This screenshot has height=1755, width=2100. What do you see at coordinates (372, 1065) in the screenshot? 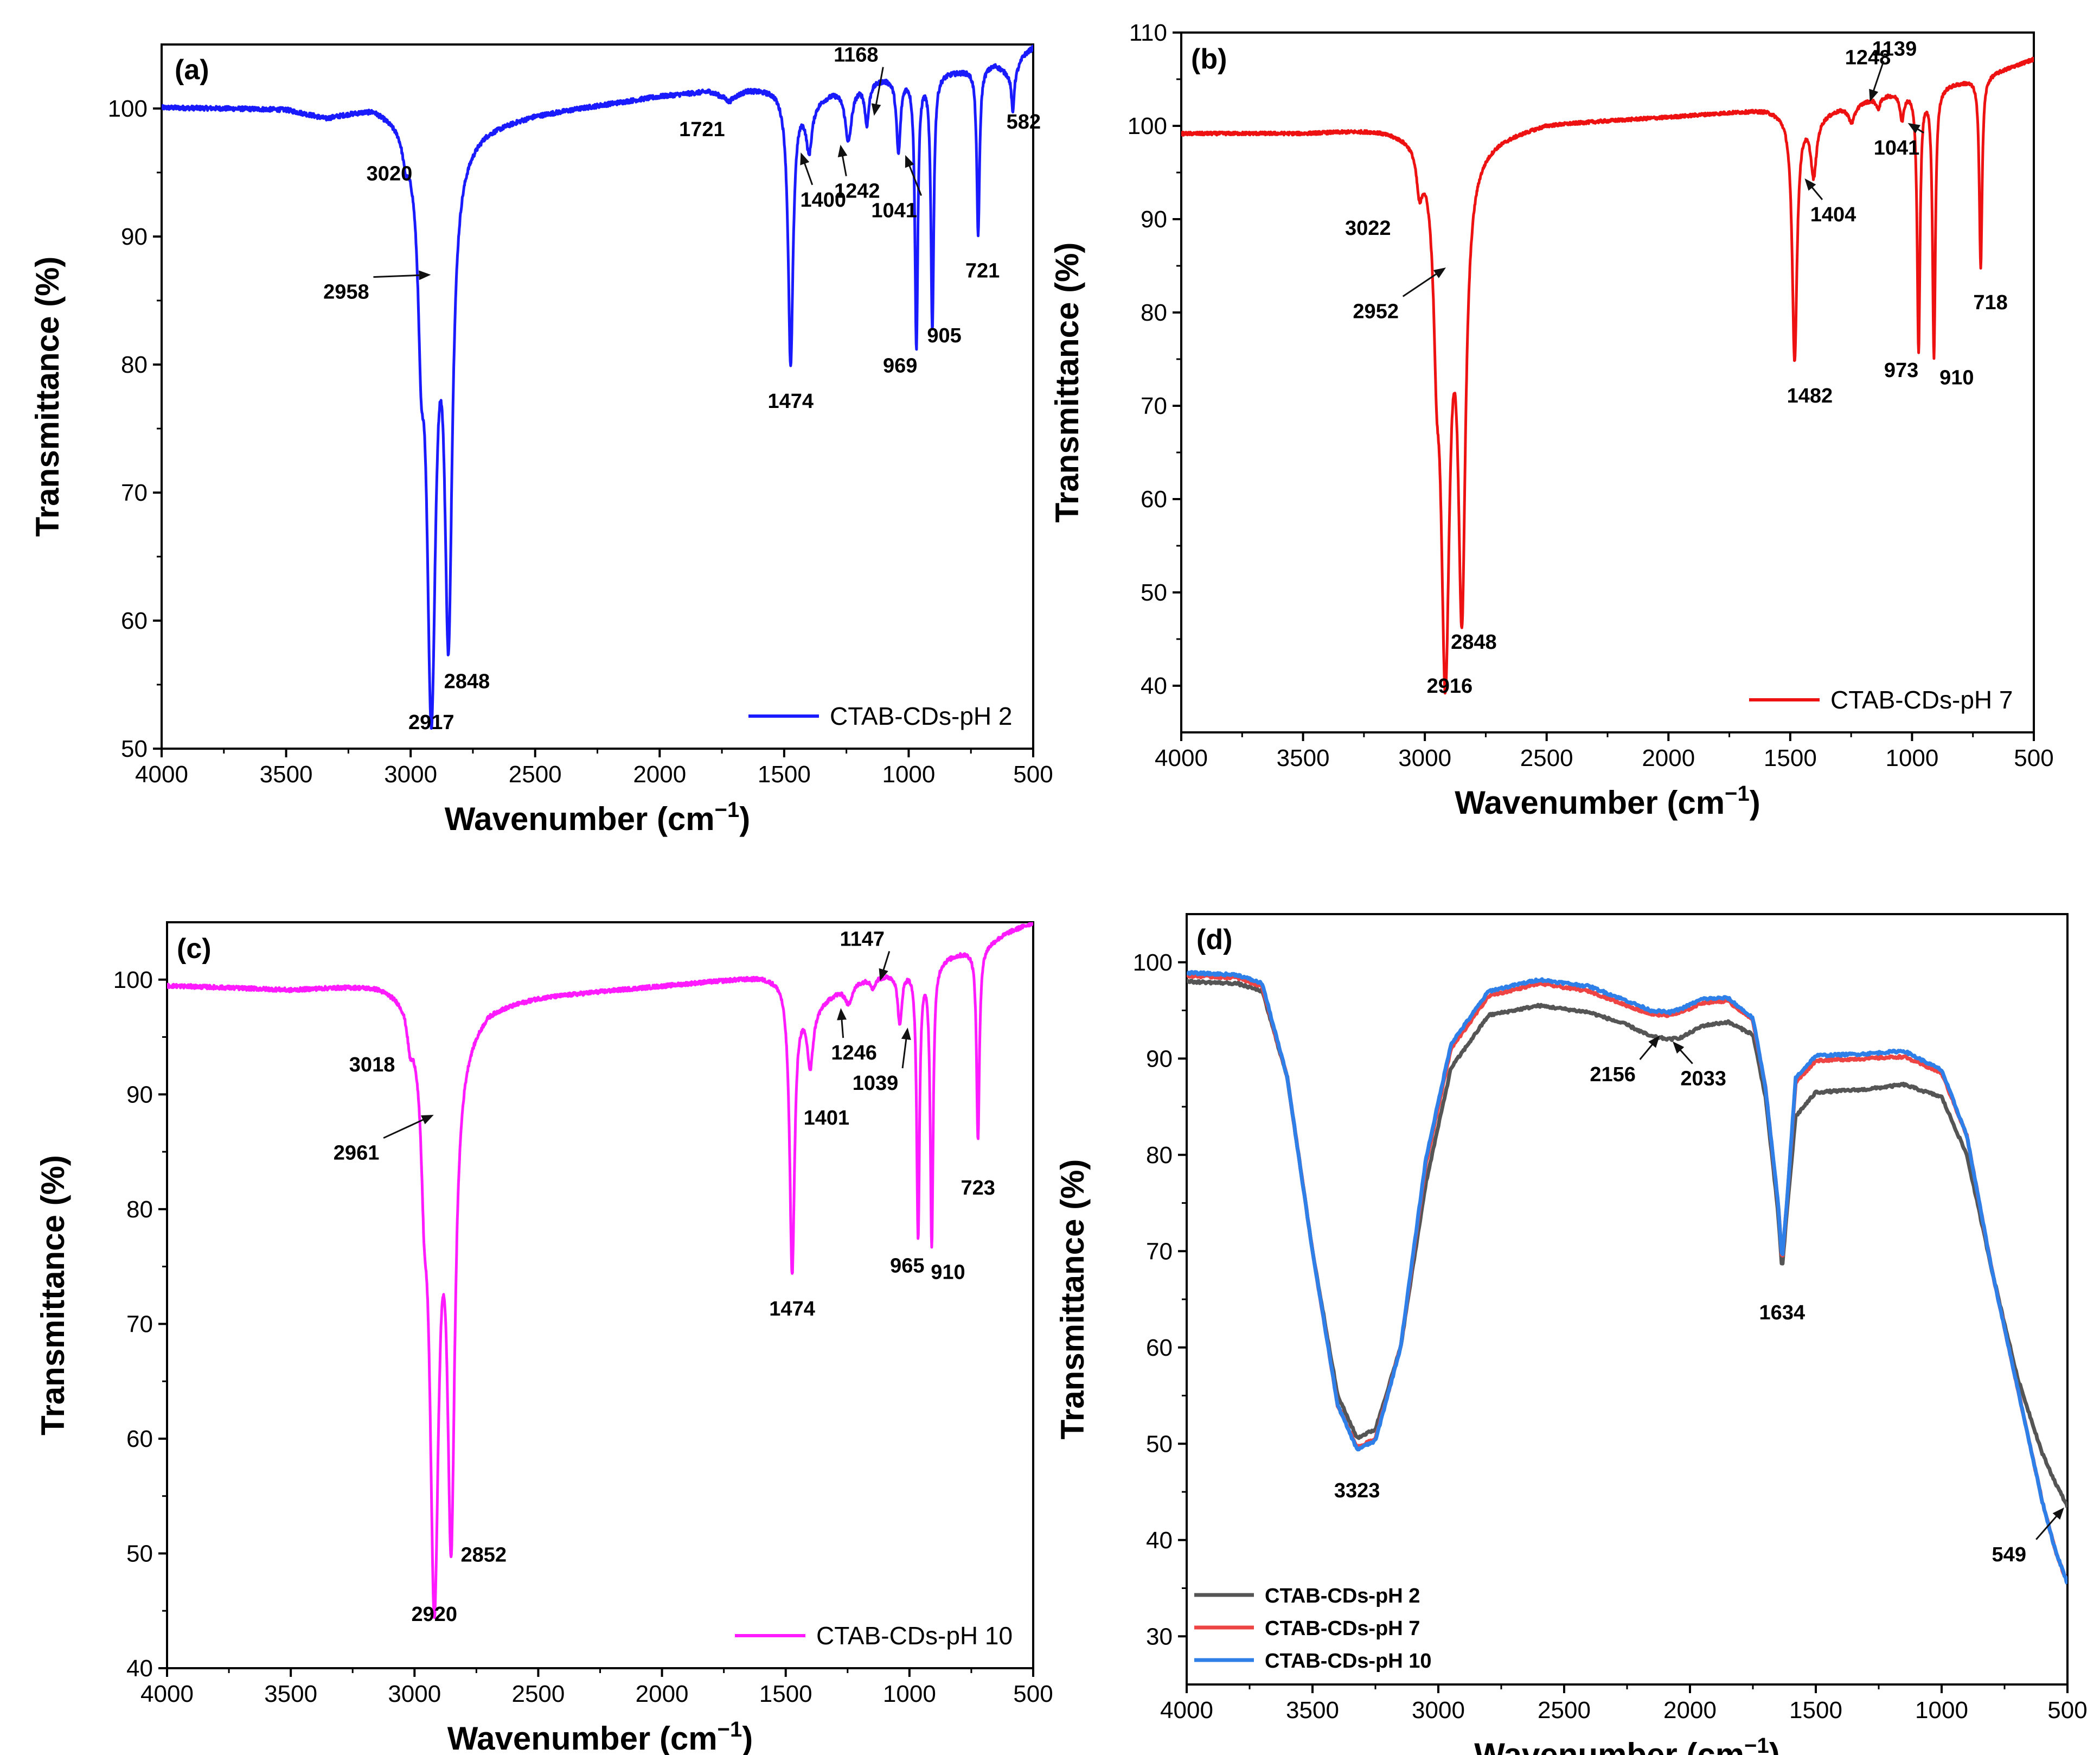
I see `peak-label: 3018` at bounding box center [372, 1065].